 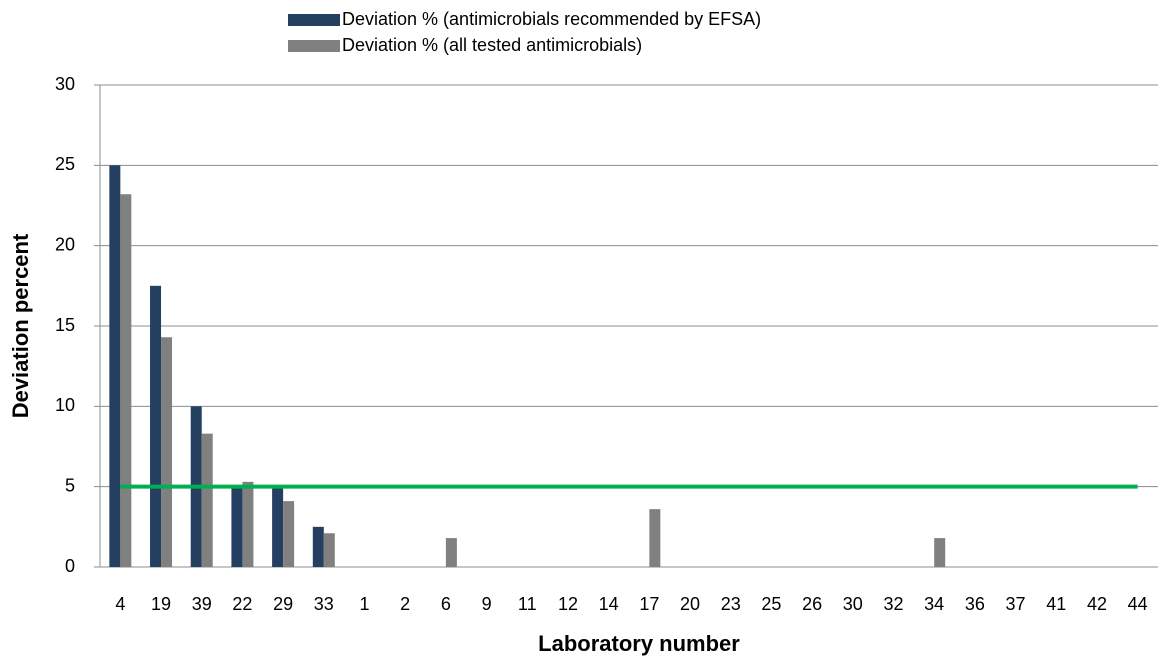 What do you see at coordinates (364, 604) in the screenshot?
I see `x-tick-label: 1` at bounding box center [364, 604].